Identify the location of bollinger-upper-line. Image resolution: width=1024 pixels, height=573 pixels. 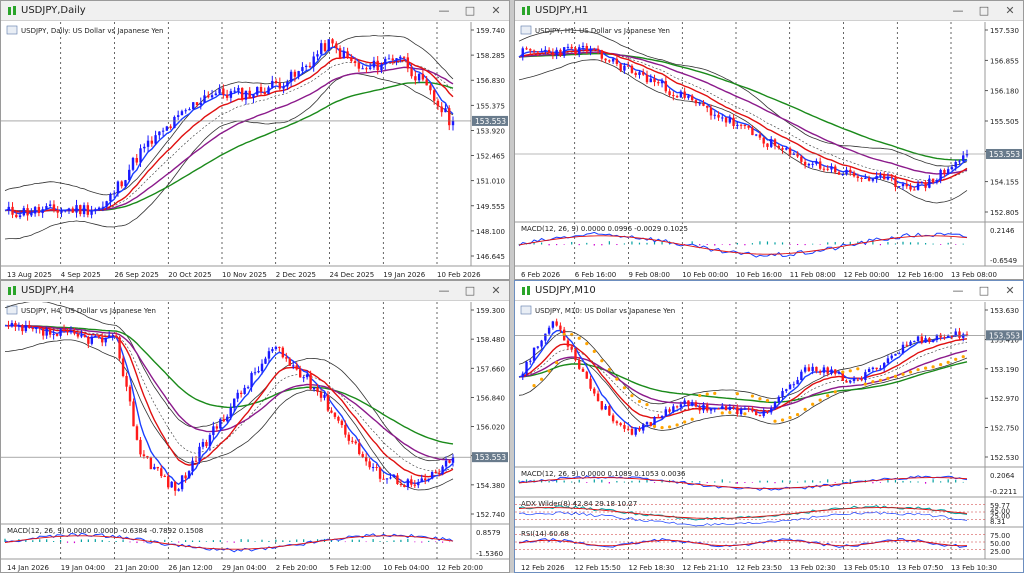
(229, 115).